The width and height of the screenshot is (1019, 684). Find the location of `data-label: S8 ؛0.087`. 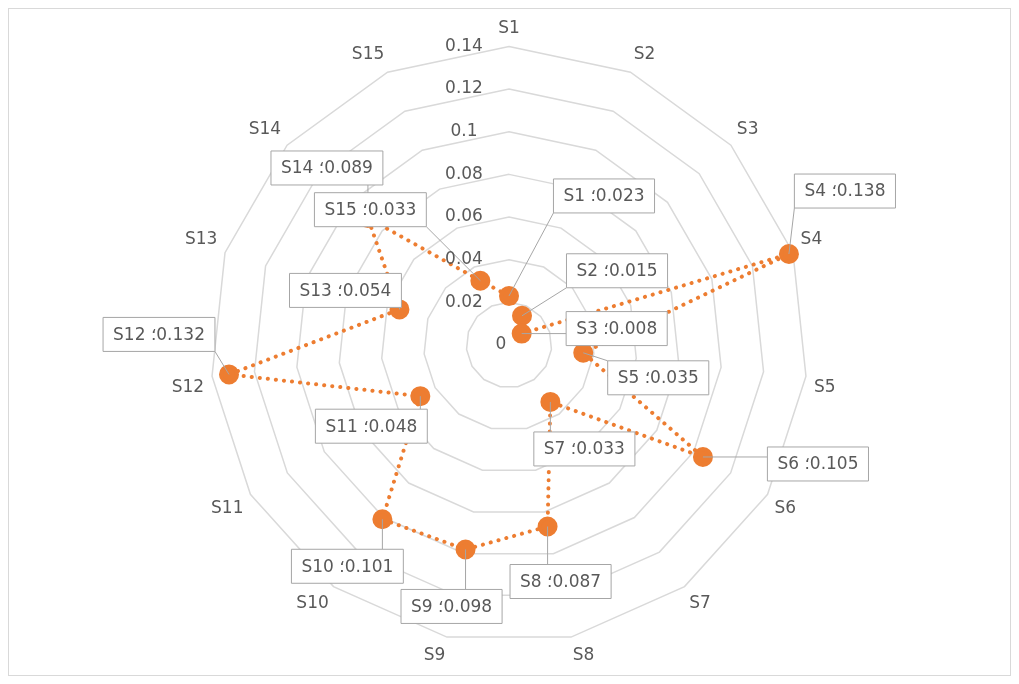

data-label: S8 ؛0.087 is located at coordinates (561, 580).